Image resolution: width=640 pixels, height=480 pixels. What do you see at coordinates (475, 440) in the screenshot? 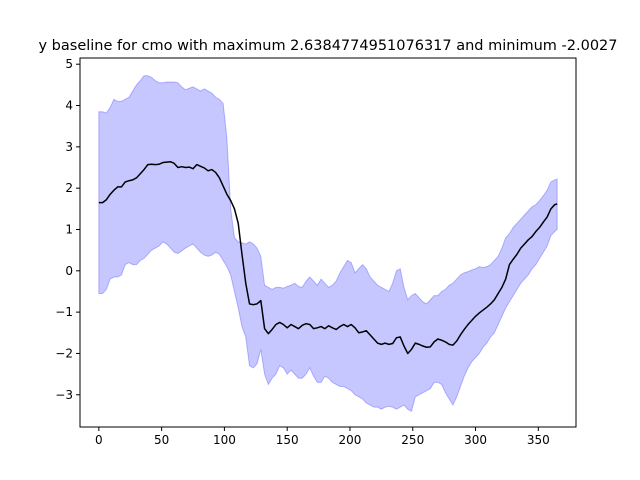
I see `x-tick-label: 300` at bounding box center [475, 440].